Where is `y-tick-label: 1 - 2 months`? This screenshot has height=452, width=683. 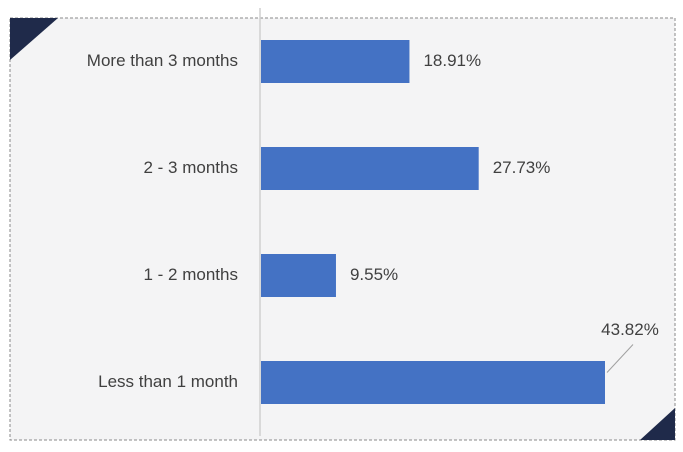
y-tick-label: 1 - 2 months is located at coordinates (191, 274).